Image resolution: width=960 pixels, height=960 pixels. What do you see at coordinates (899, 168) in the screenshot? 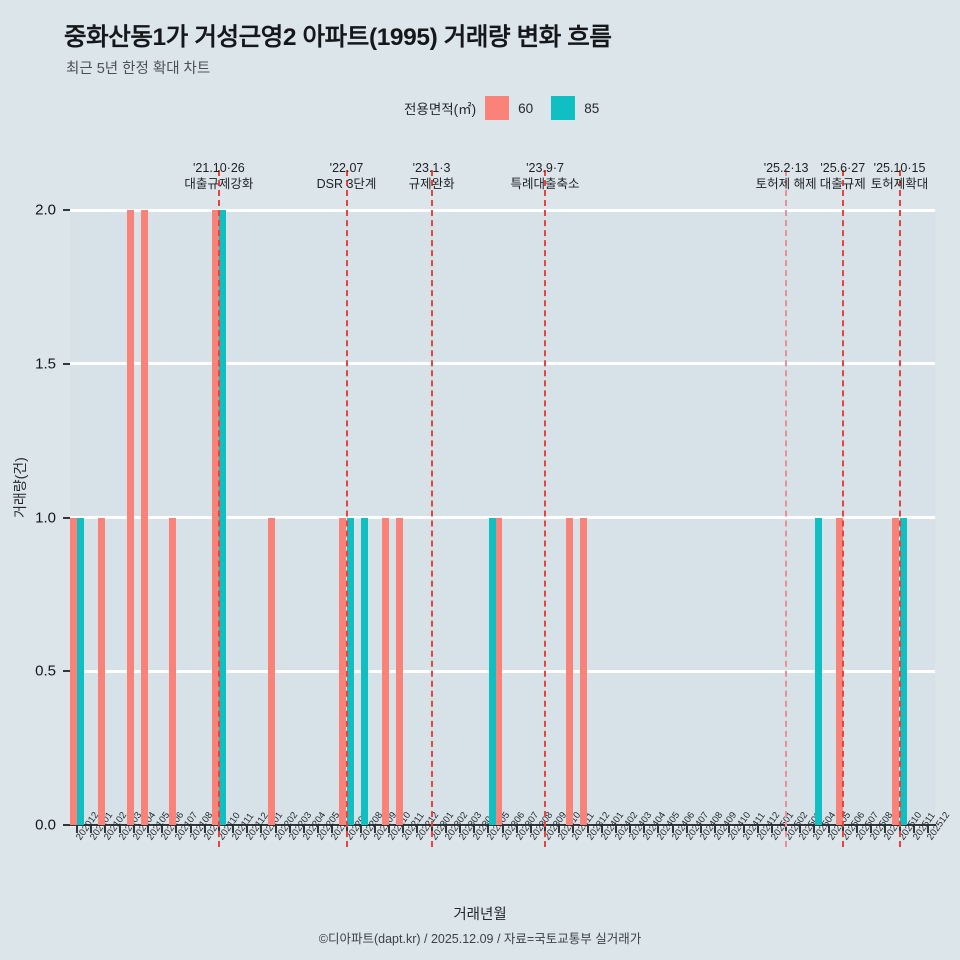
I see `event-annotation-date: '25.10·15` at bounding box center [899, 168].